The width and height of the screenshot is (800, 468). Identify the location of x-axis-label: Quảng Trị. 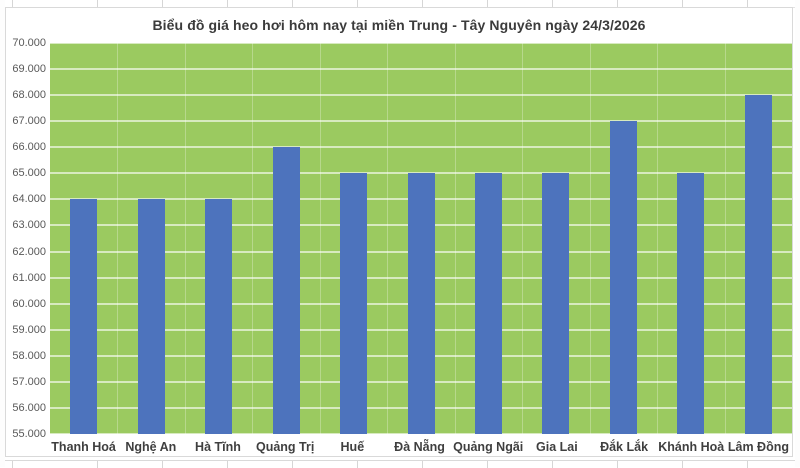
(285, 447).